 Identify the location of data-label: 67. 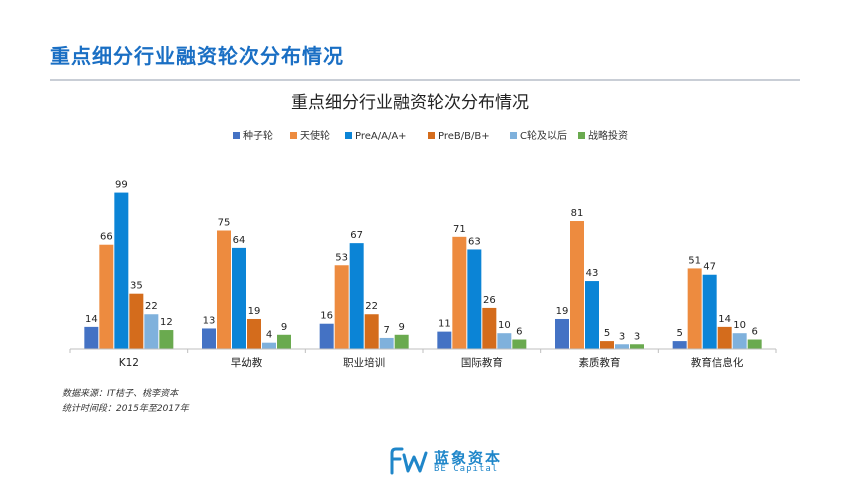
(356, 235).